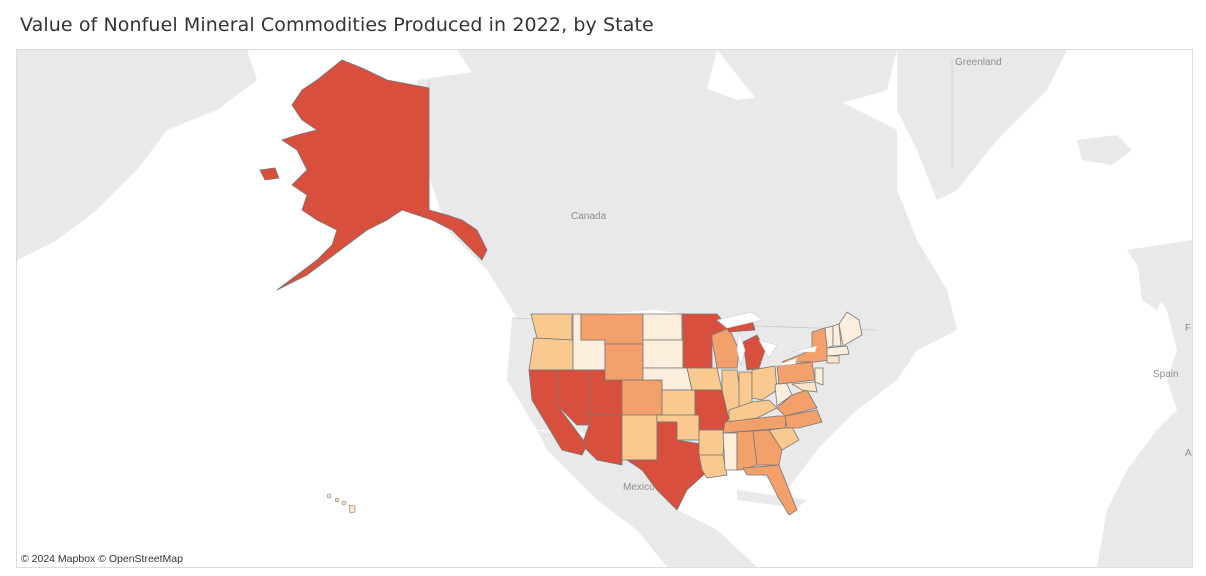 The height and width of the screenshot is (576, 1206). What do you see at coordinates (833, 359) in the screenshot?
I see `state-connecticut` at bounding box center [833, 359].